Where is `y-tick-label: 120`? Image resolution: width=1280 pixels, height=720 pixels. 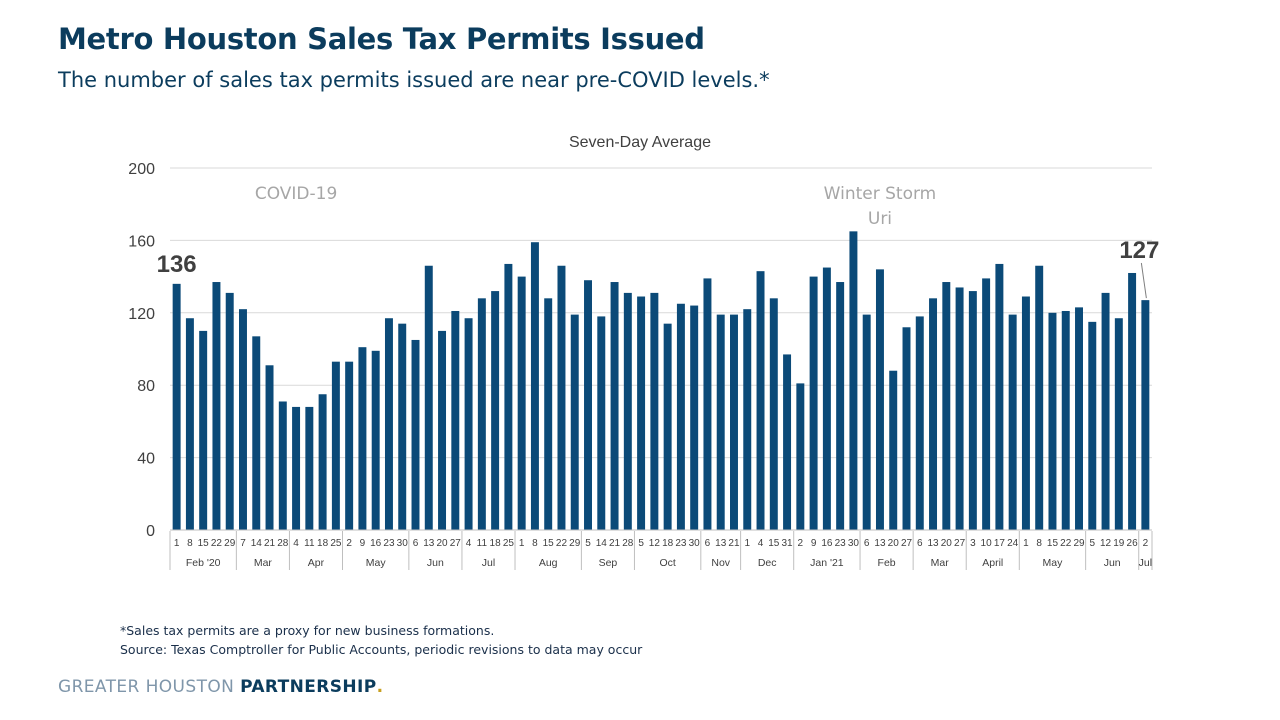
y-tick-label: 120 is located at coordinates (141, 314).